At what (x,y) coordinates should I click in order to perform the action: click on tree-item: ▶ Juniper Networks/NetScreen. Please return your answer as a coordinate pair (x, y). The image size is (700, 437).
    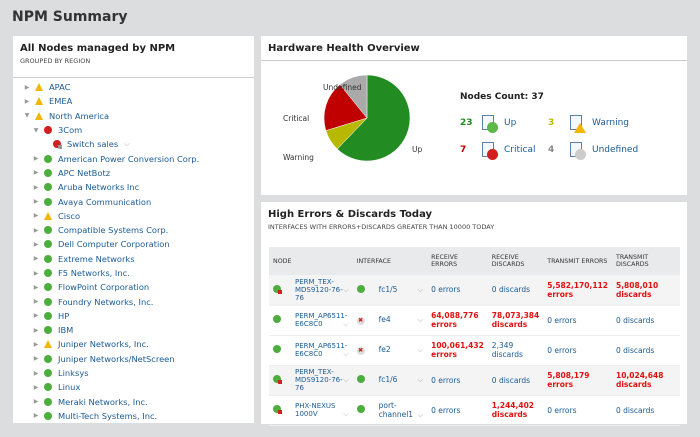
    Looking at the image, I should click on (133, 359).